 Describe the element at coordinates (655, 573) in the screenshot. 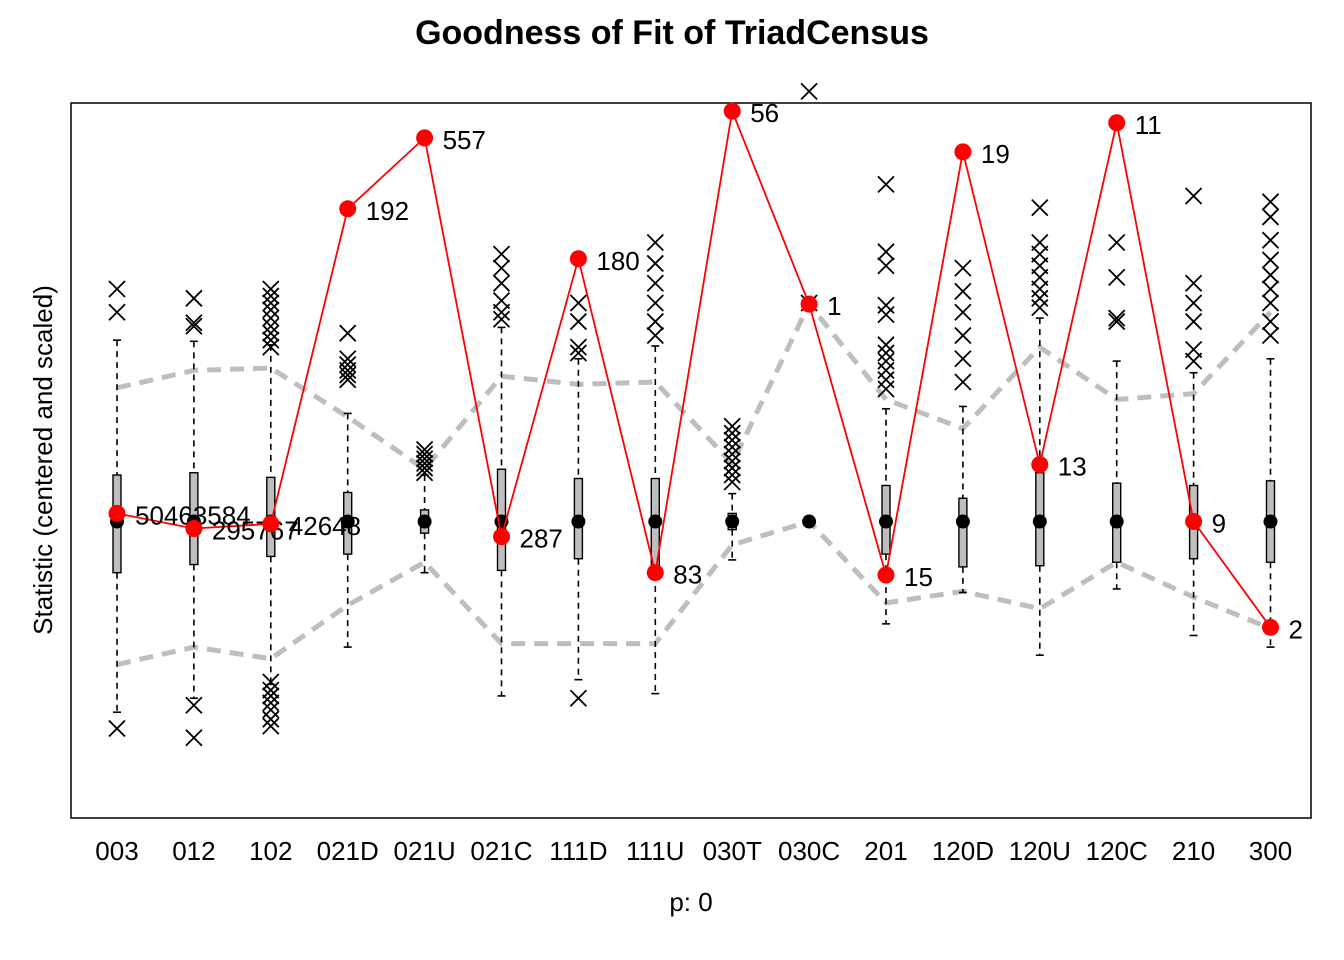

I see `observed-point-111U` at that location.